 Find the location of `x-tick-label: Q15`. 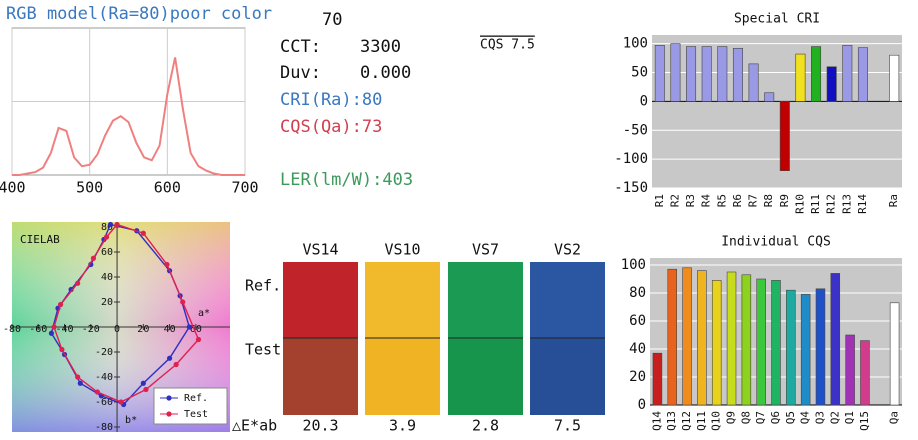

x-tick-label: Q15 is located at coordinates (864, 421).